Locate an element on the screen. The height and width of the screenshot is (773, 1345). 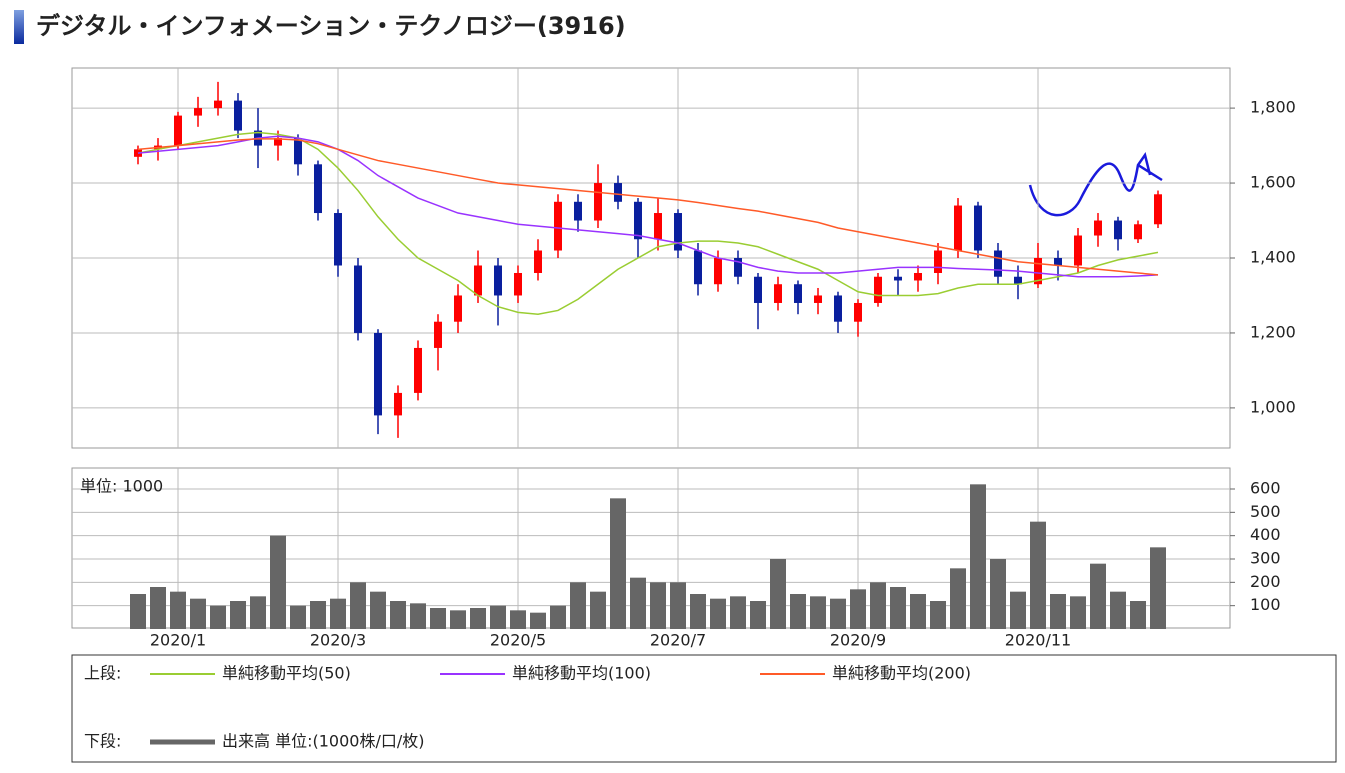
legend-entry: 単純移動平均(200) is located at coordinates (901, 673).